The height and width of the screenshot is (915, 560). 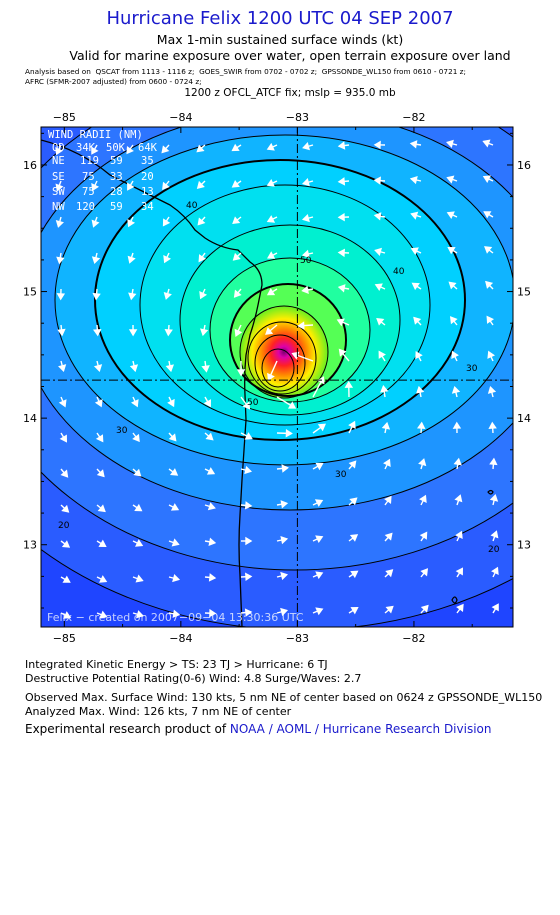 I want to click on fix-info: 1200 z OFCL_ATCF fix; mslp = 935.0 mb, so click(x=290, y=93).